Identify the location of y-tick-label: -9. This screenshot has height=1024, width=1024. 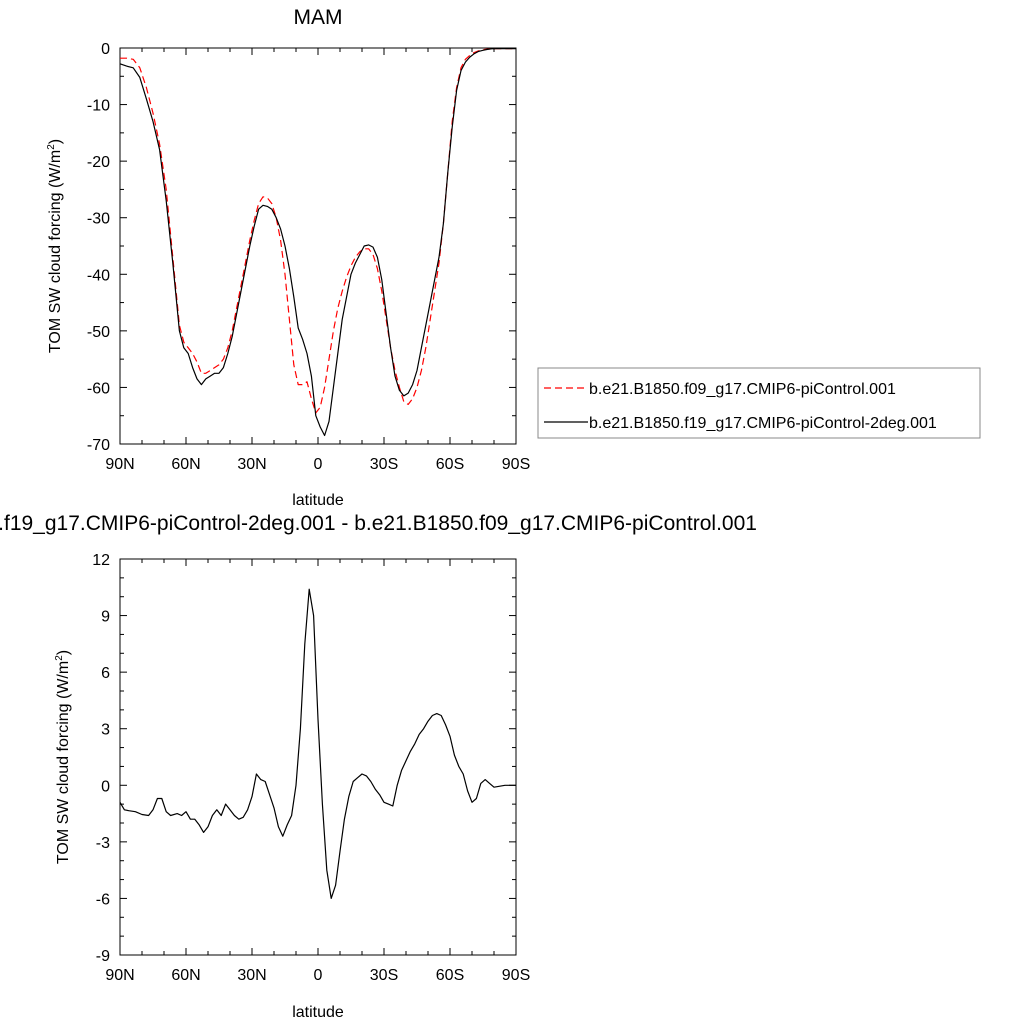
(103, 956).